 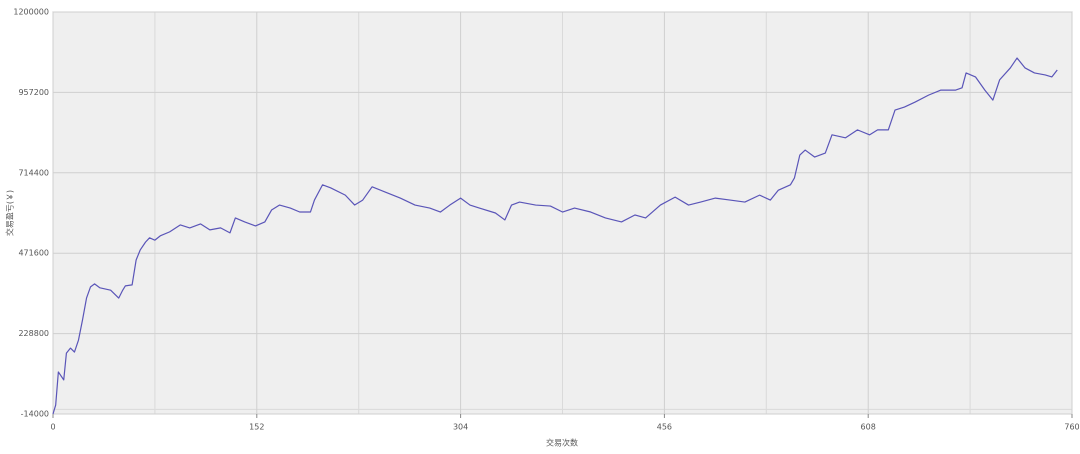 What do you see at coordinates (52, 427) in the screenshot?
I see `x-tick-label: 0` at bounding box center [52, 427].